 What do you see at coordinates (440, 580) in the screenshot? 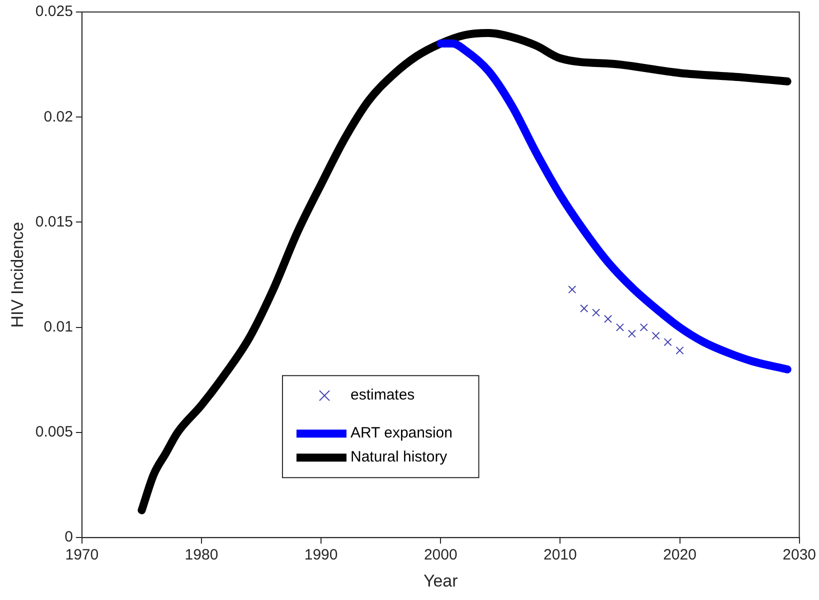
I see `x-axis-title: Year` at bounding box center [440, 580].